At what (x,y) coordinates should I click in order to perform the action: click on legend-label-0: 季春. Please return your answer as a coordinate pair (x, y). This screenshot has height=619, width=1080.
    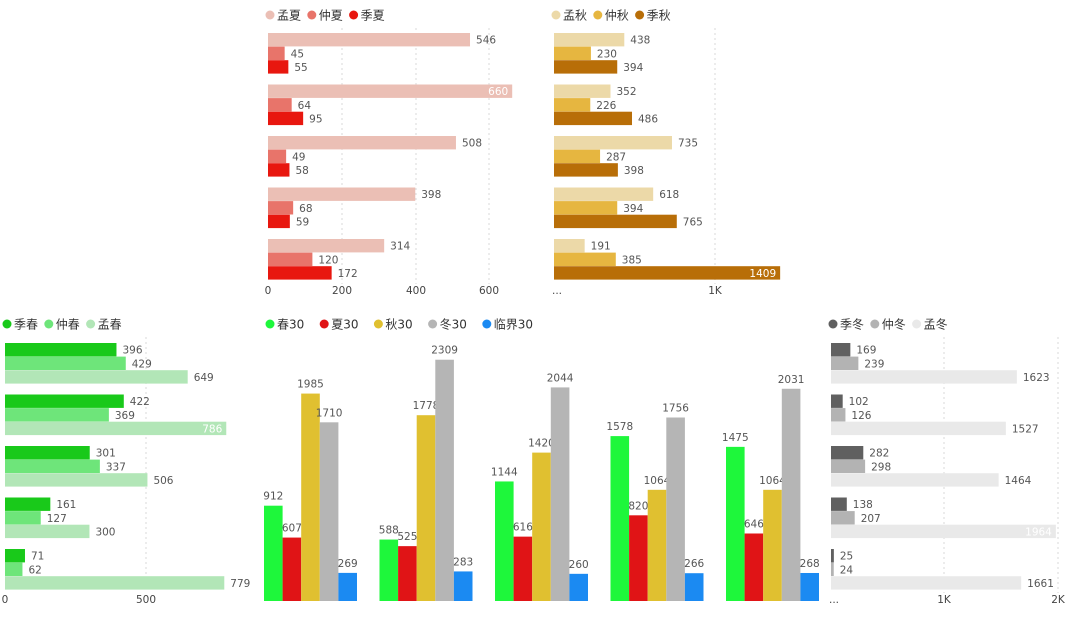
    Looking at the image, I should click on (26, 325).